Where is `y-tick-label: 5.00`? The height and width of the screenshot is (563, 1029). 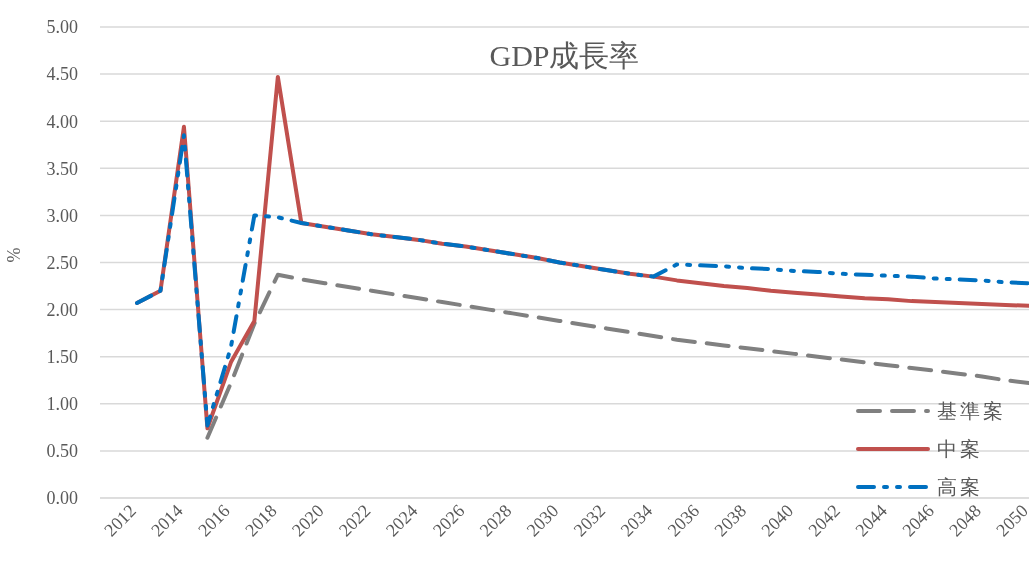 y-tick-label: 5.00 is located at coordinates (62, 27).